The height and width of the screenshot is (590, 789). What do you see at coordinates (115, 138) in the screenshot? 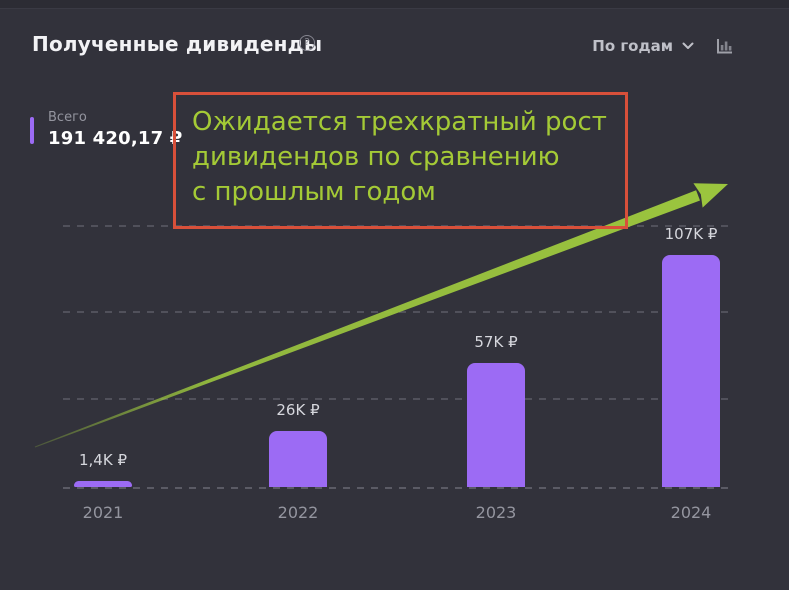
I see `total-value: 191 420,17 ₽` at bounding box center [115, 138].